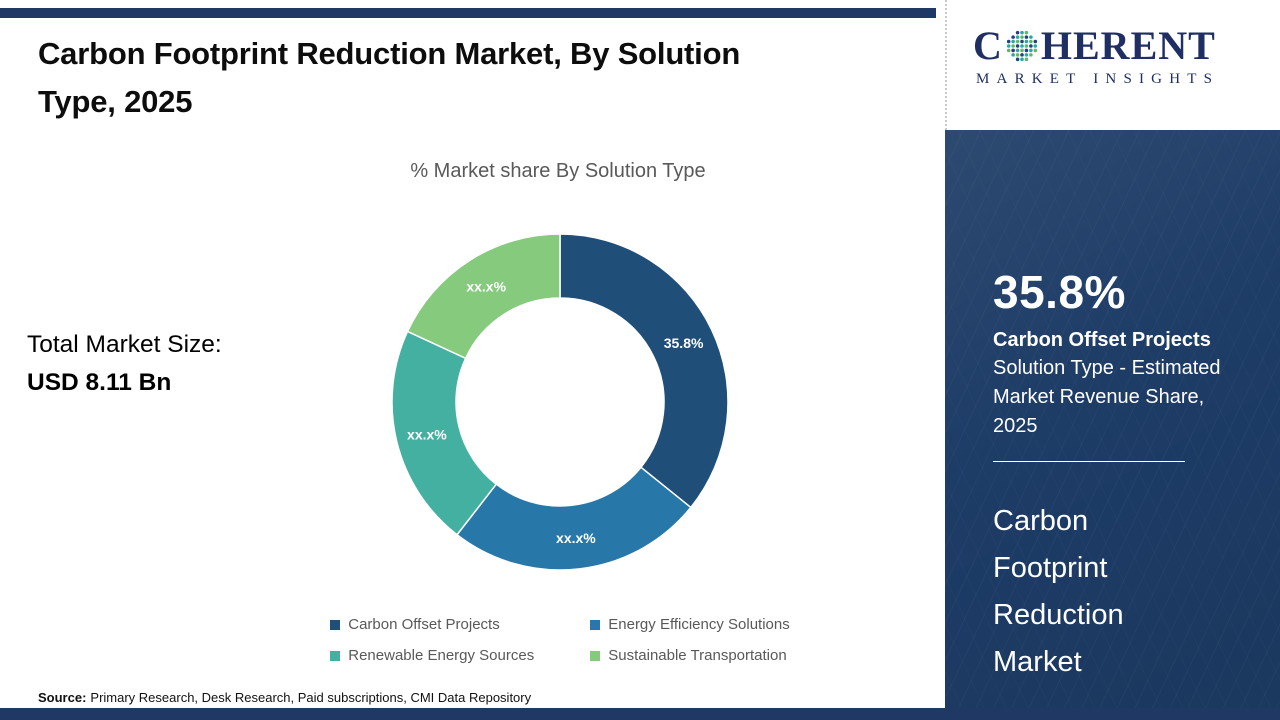 This screenshot has width=1280, height=720. Describe the element at coordinates (988, 45) in the screenshot. I see `logo-letter-c: C` at that location.